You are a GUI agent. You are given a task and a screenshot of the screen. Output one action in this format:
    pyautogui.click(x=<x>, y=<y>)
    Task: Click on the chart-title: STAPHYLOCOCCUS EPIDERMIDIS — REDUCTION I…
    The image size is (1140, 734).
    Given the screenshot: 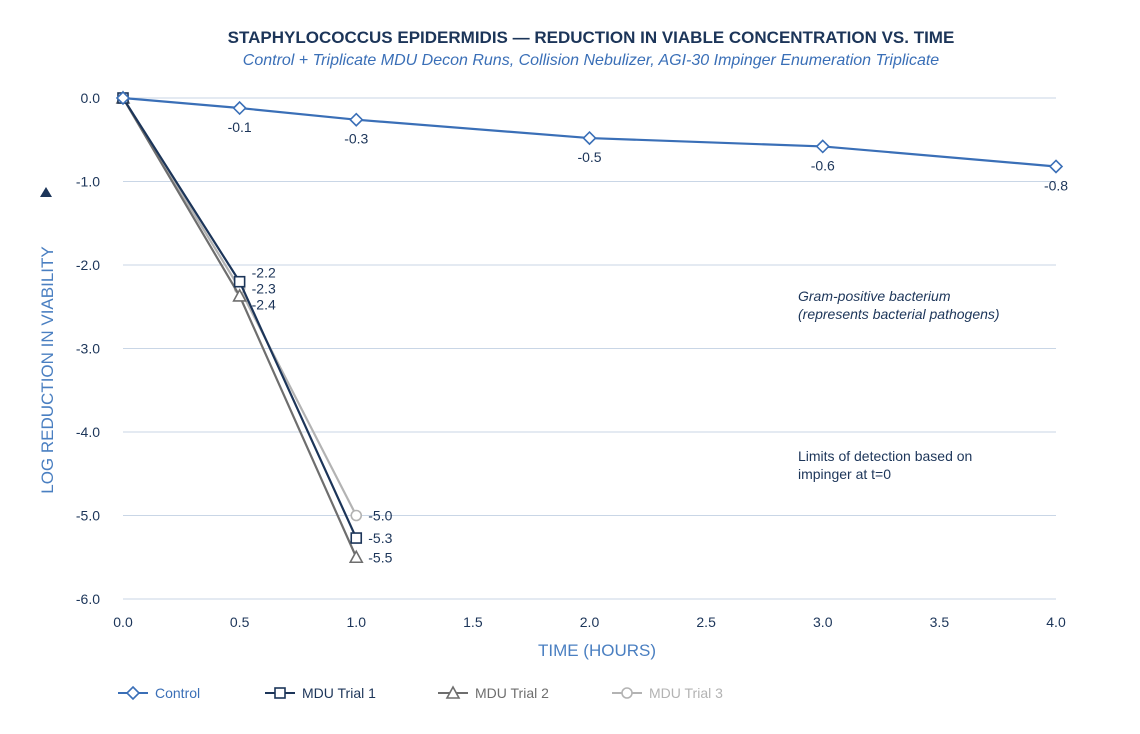 What is the action you would take?
    pyautogui.click(x=591, y=37)
    